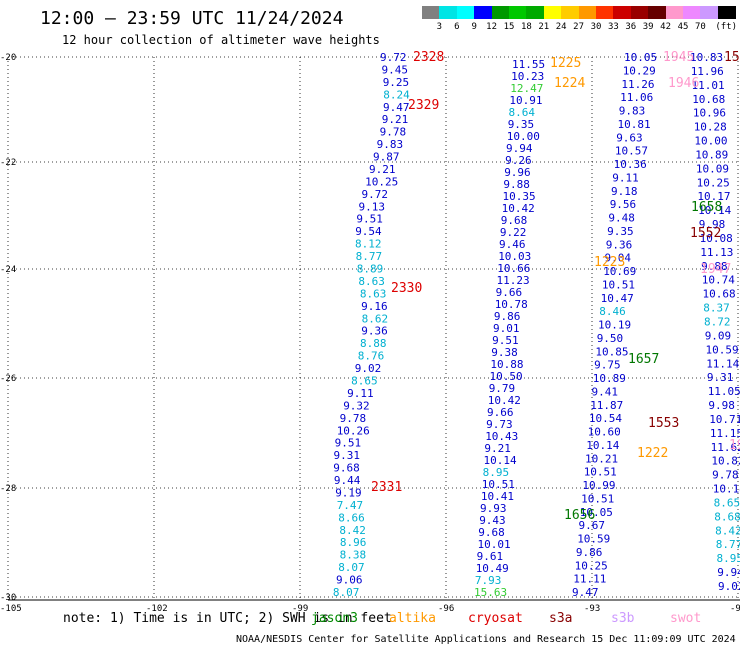 Image resolution: width=740 pixels, height=650 pixels. What do you see at coordinates (625, 177) in the screenshot?
I see `wave-height-label: 9.11` at bounding box center [625, 177].